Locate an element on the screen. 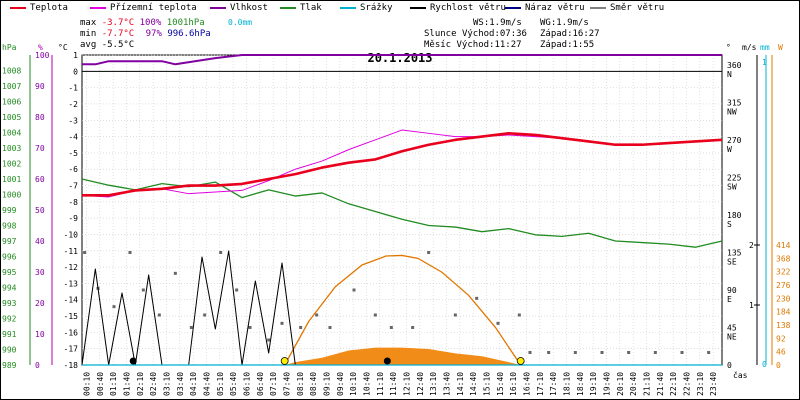  x-tick-label: 04:10 is located at coordinates (193, 384).